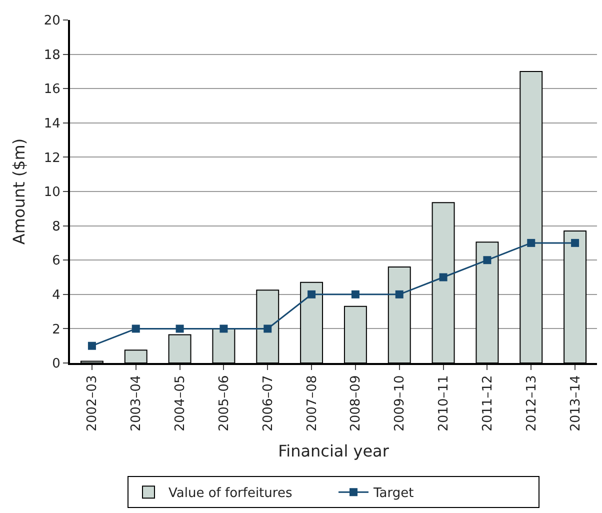  Describe the element at coordinates (56, 330) in the screenshot. I see `y-tick-label: 2` at that location.